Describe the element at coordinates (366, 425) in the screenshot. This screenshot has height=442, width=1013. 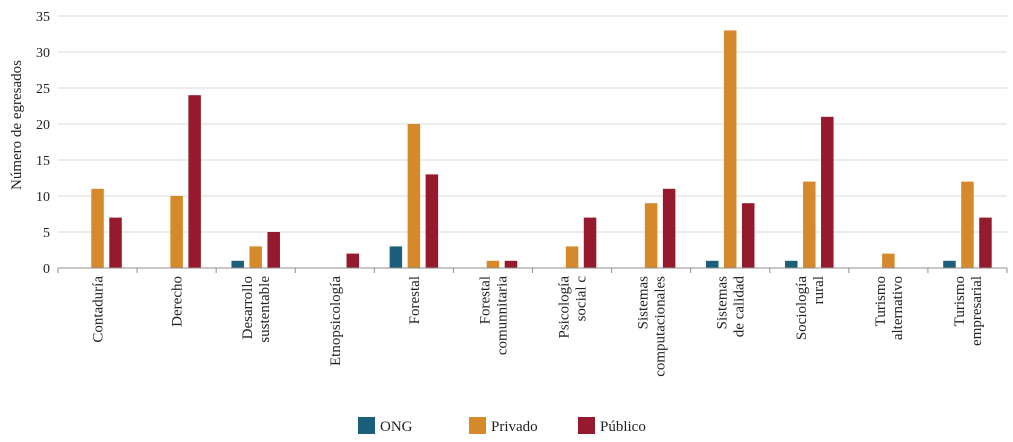
I see `legend-swatch-ong` at that location.